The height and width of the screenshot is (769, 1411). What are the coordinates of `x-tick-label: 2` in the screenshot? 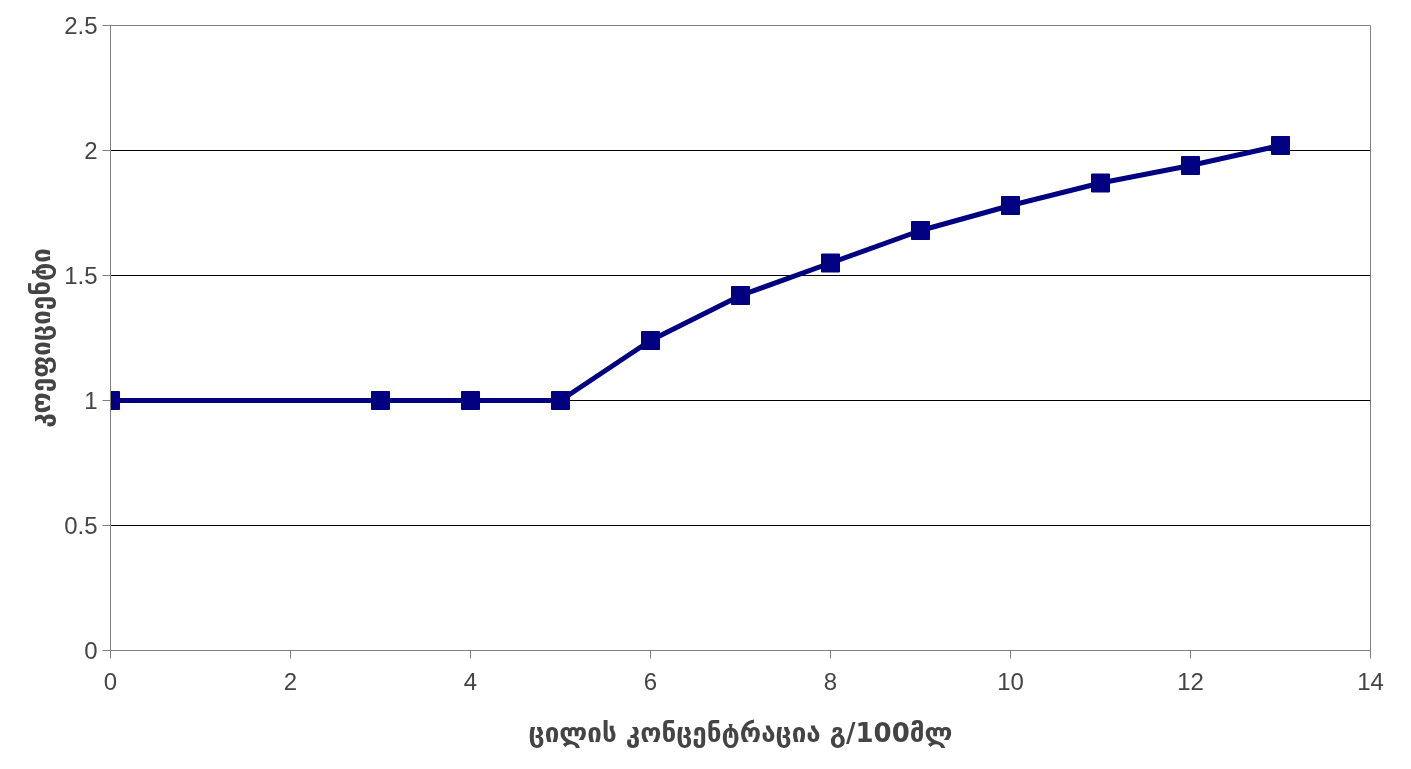 It's located at (290, 681).